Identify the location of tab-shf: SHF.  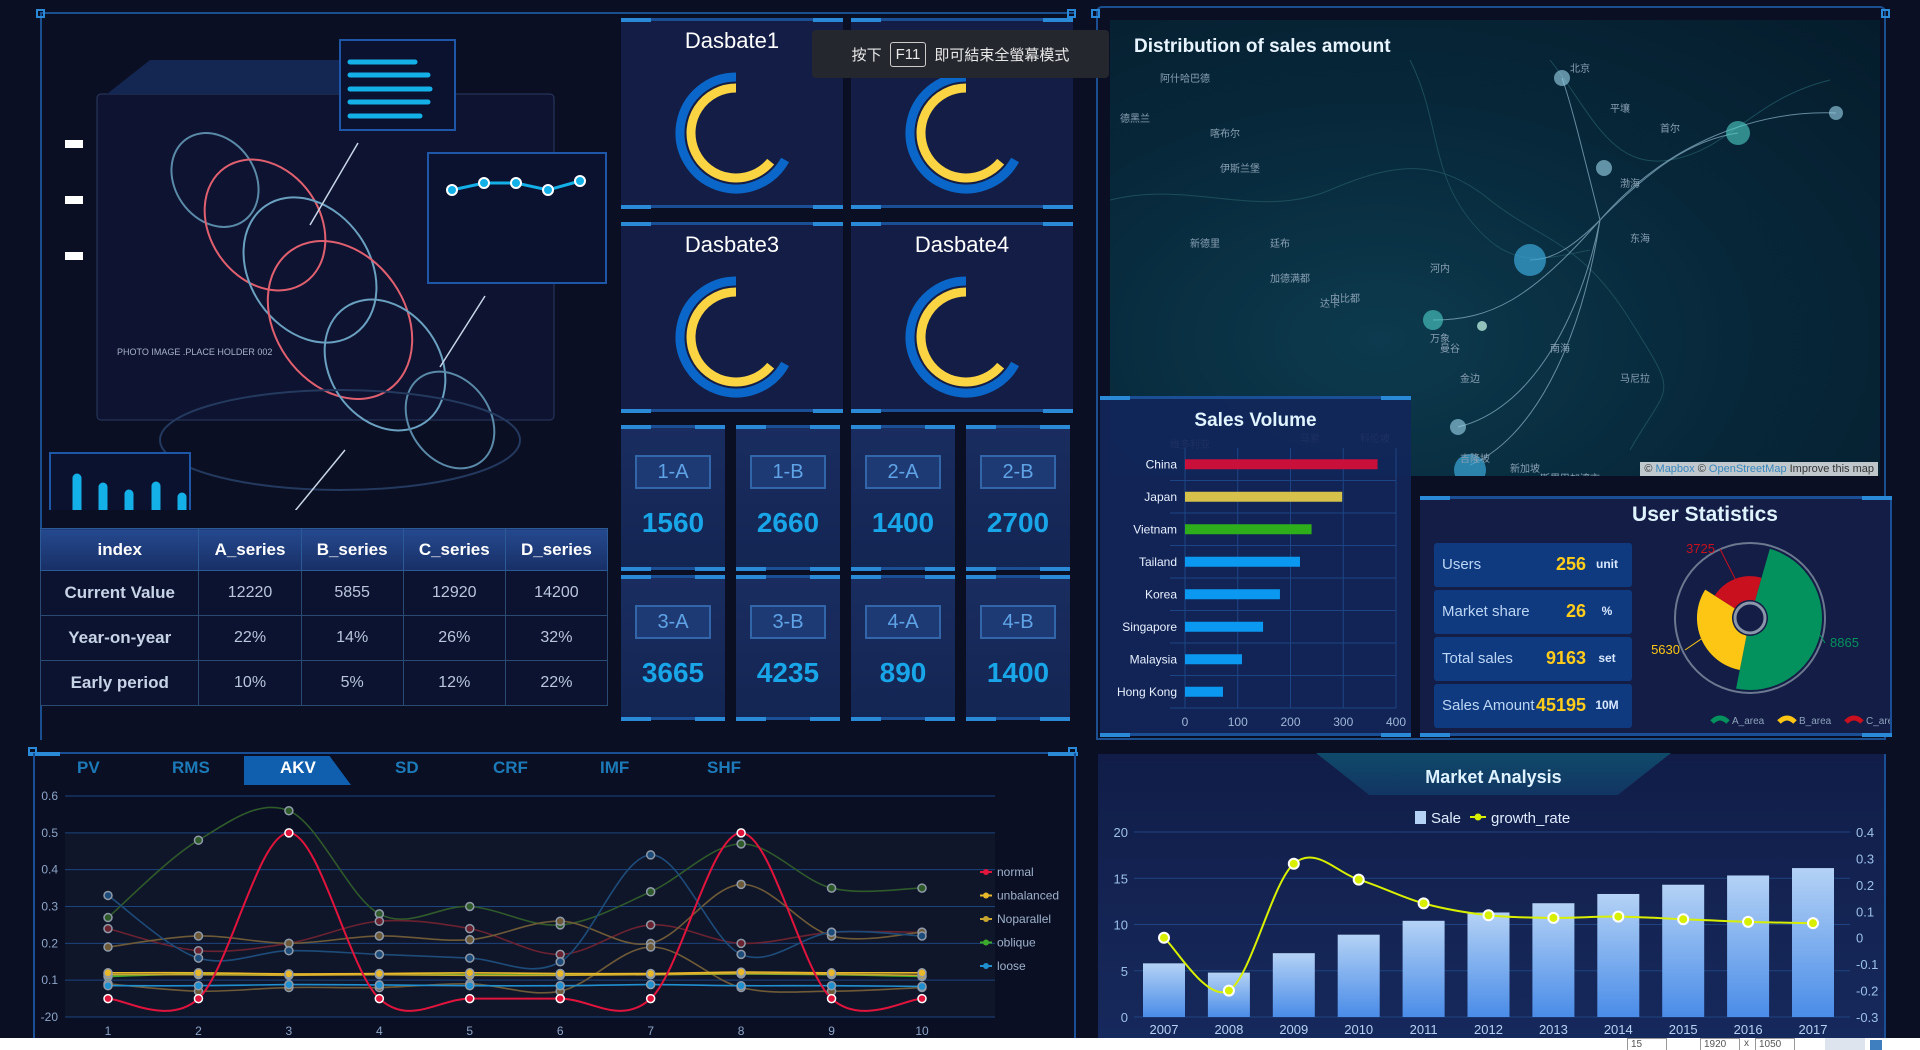
(724, 767).